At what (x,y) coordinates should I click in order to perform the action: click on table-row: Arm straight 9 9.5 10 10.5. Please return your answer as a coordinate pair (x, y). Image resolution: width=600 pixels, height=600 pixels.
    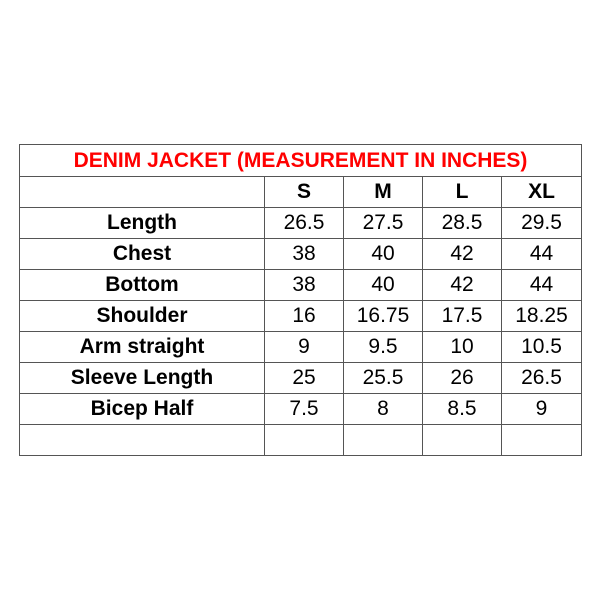
    Looking at the image, I should click on (301, 347).